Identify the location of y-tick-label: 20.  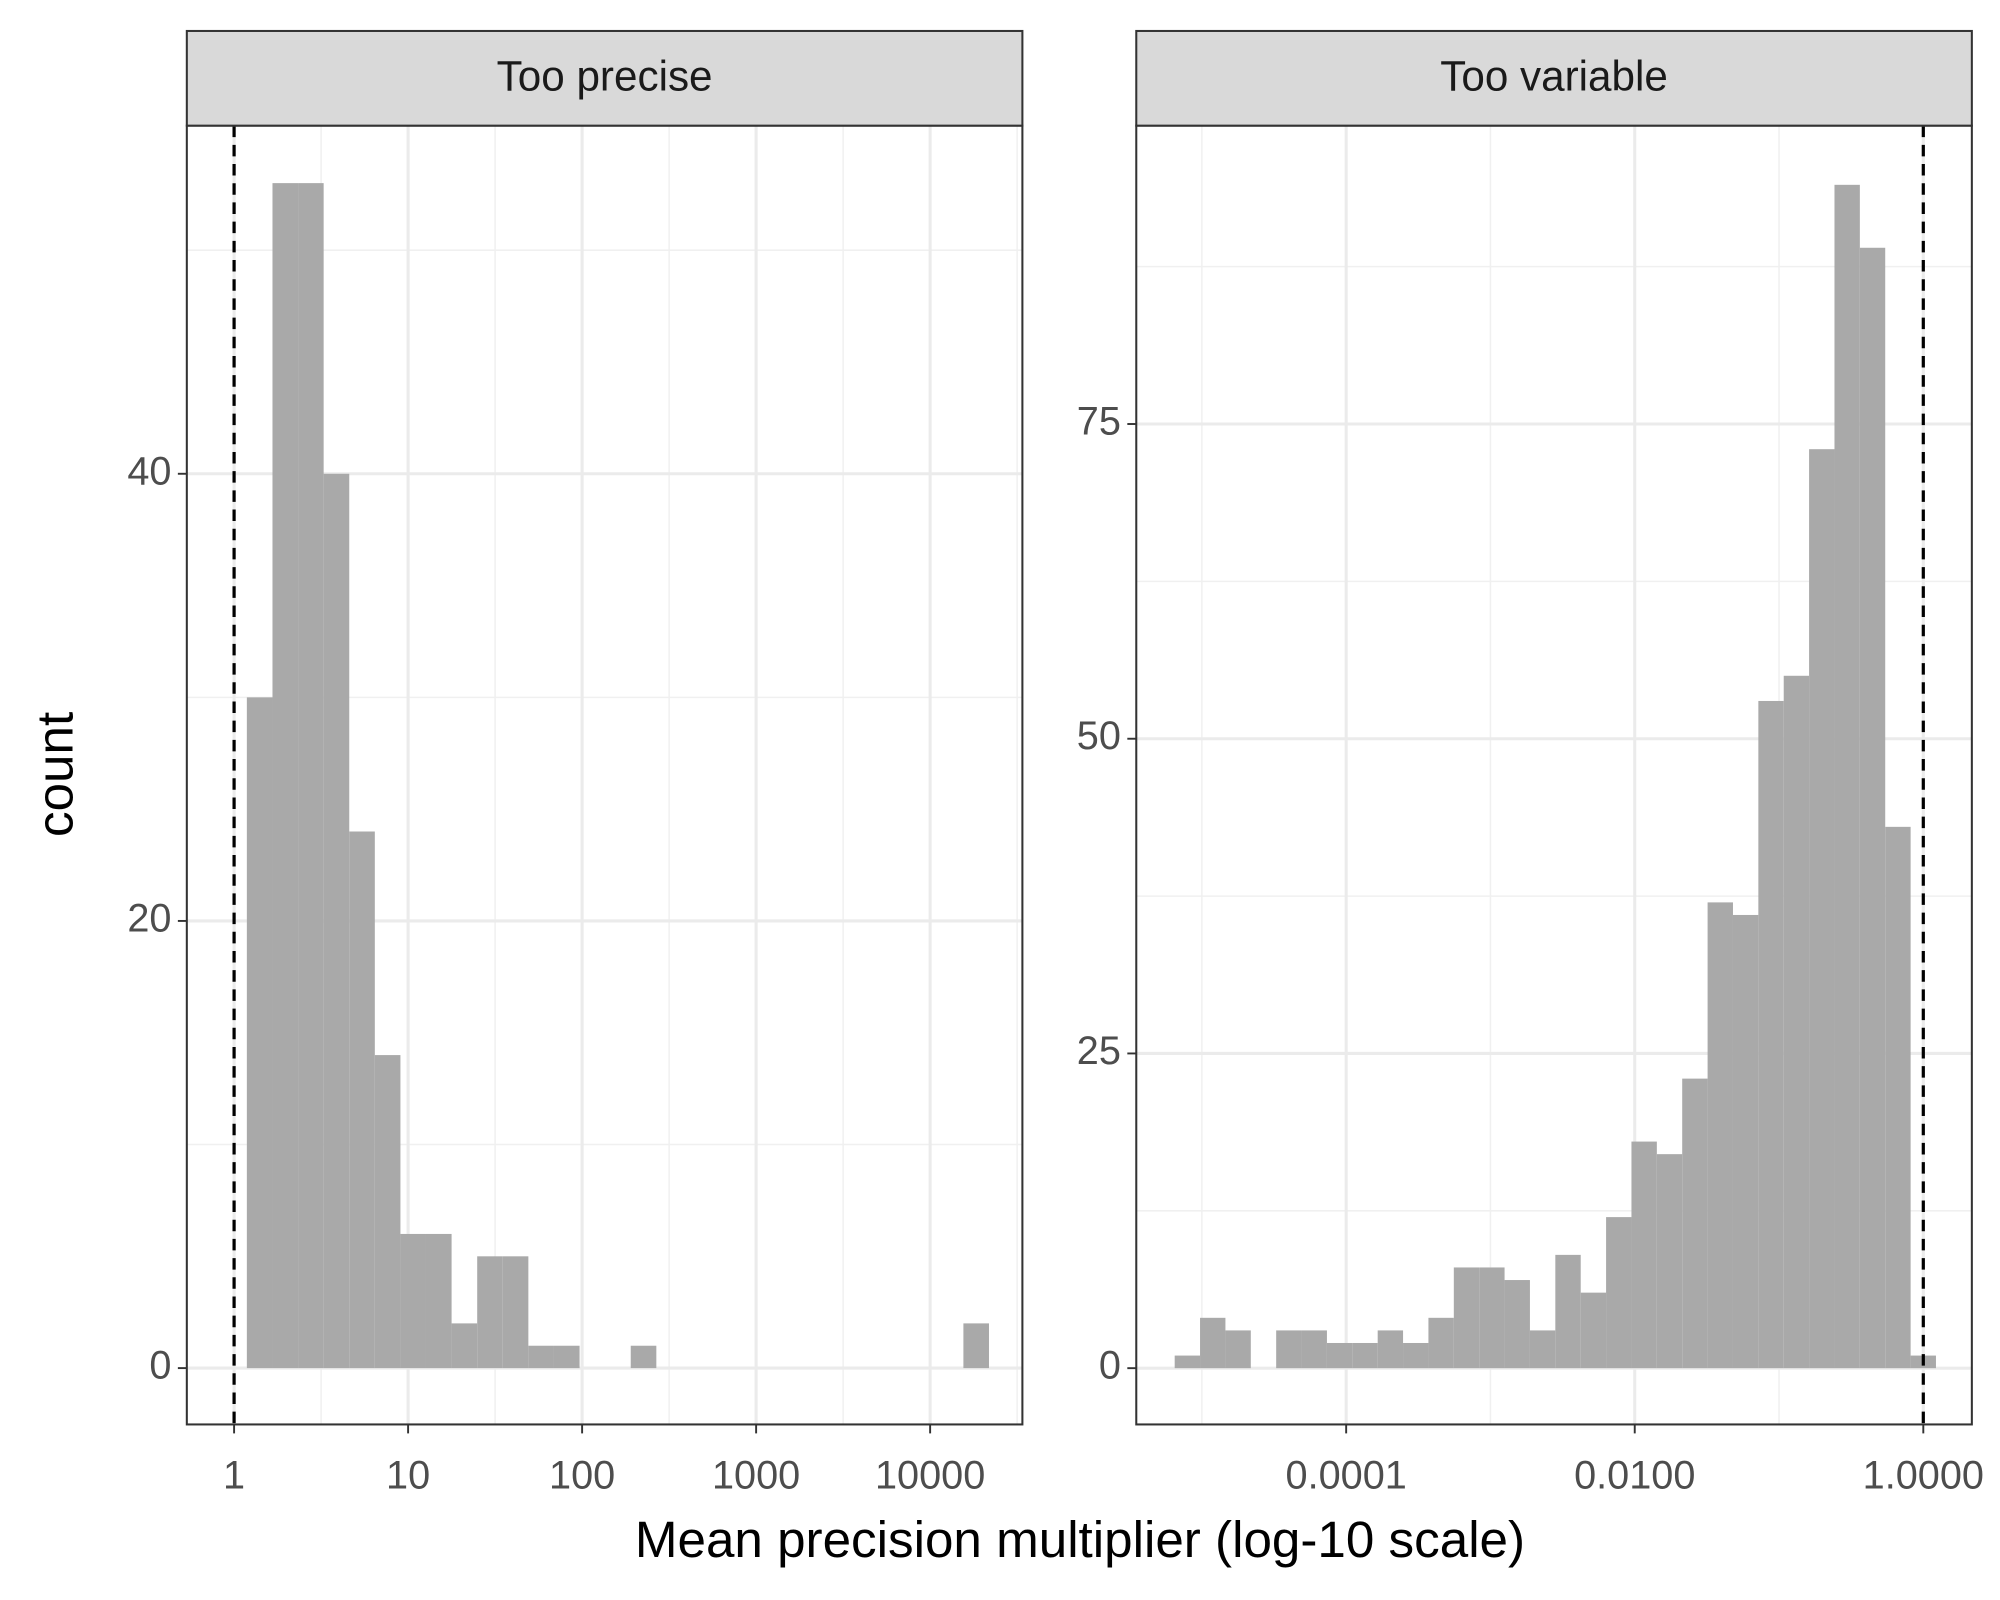
(149, 918).